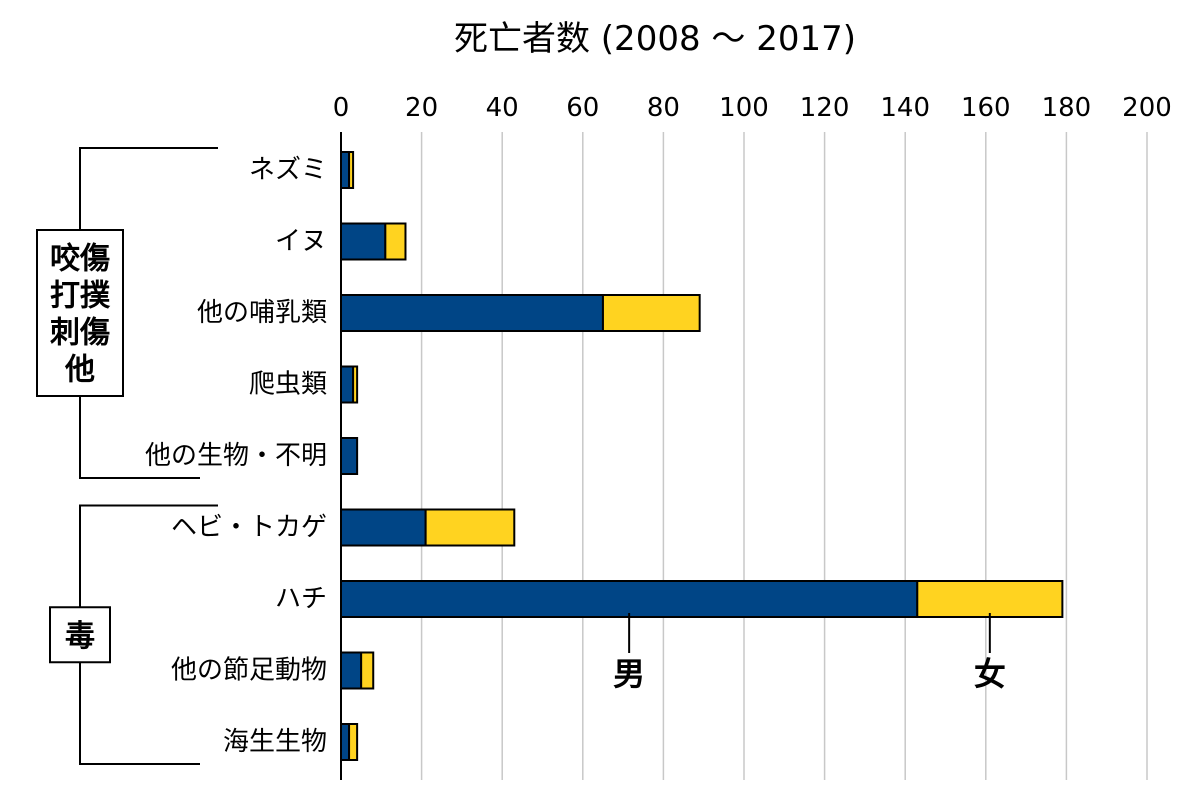  What do you see at coordinates (249, 671) in the screenshot?
I see `category-label: 他の節足動物` at bounding box center [249, 671].